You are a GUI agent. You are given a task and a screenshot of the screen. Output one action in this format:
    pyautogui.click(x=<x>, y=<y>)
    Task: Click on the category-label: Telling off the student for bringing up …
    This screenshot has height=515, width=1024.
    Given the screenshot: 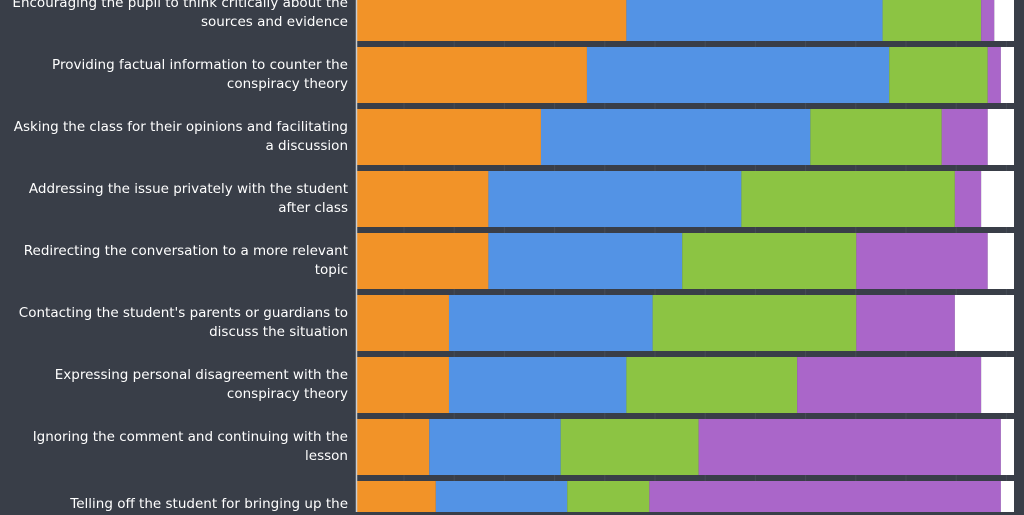 What is the action you would take?
    pyautogui.click(x=209, y=504)
    